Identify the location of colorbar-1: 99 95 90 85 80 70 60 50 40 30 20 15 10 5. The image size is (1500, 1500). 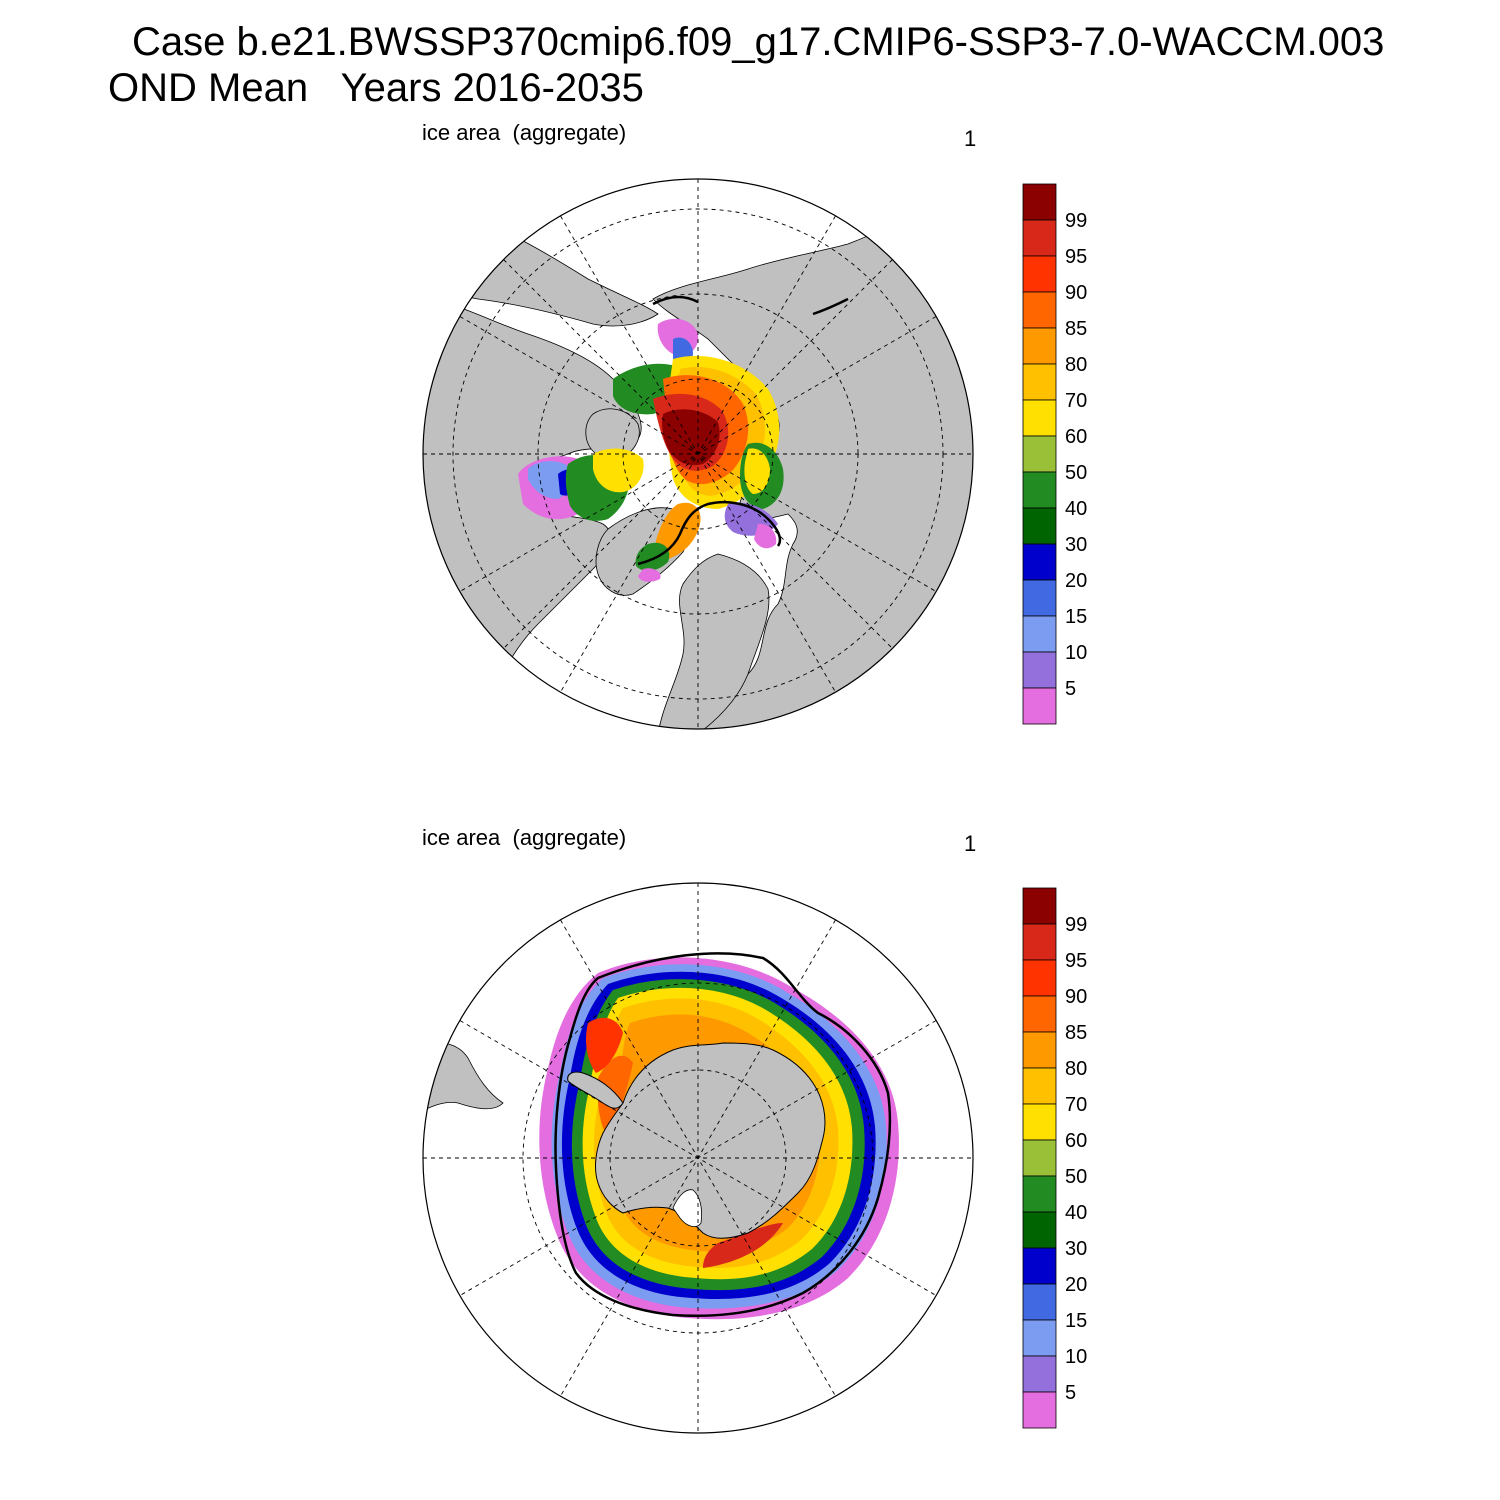
(1054, 454).